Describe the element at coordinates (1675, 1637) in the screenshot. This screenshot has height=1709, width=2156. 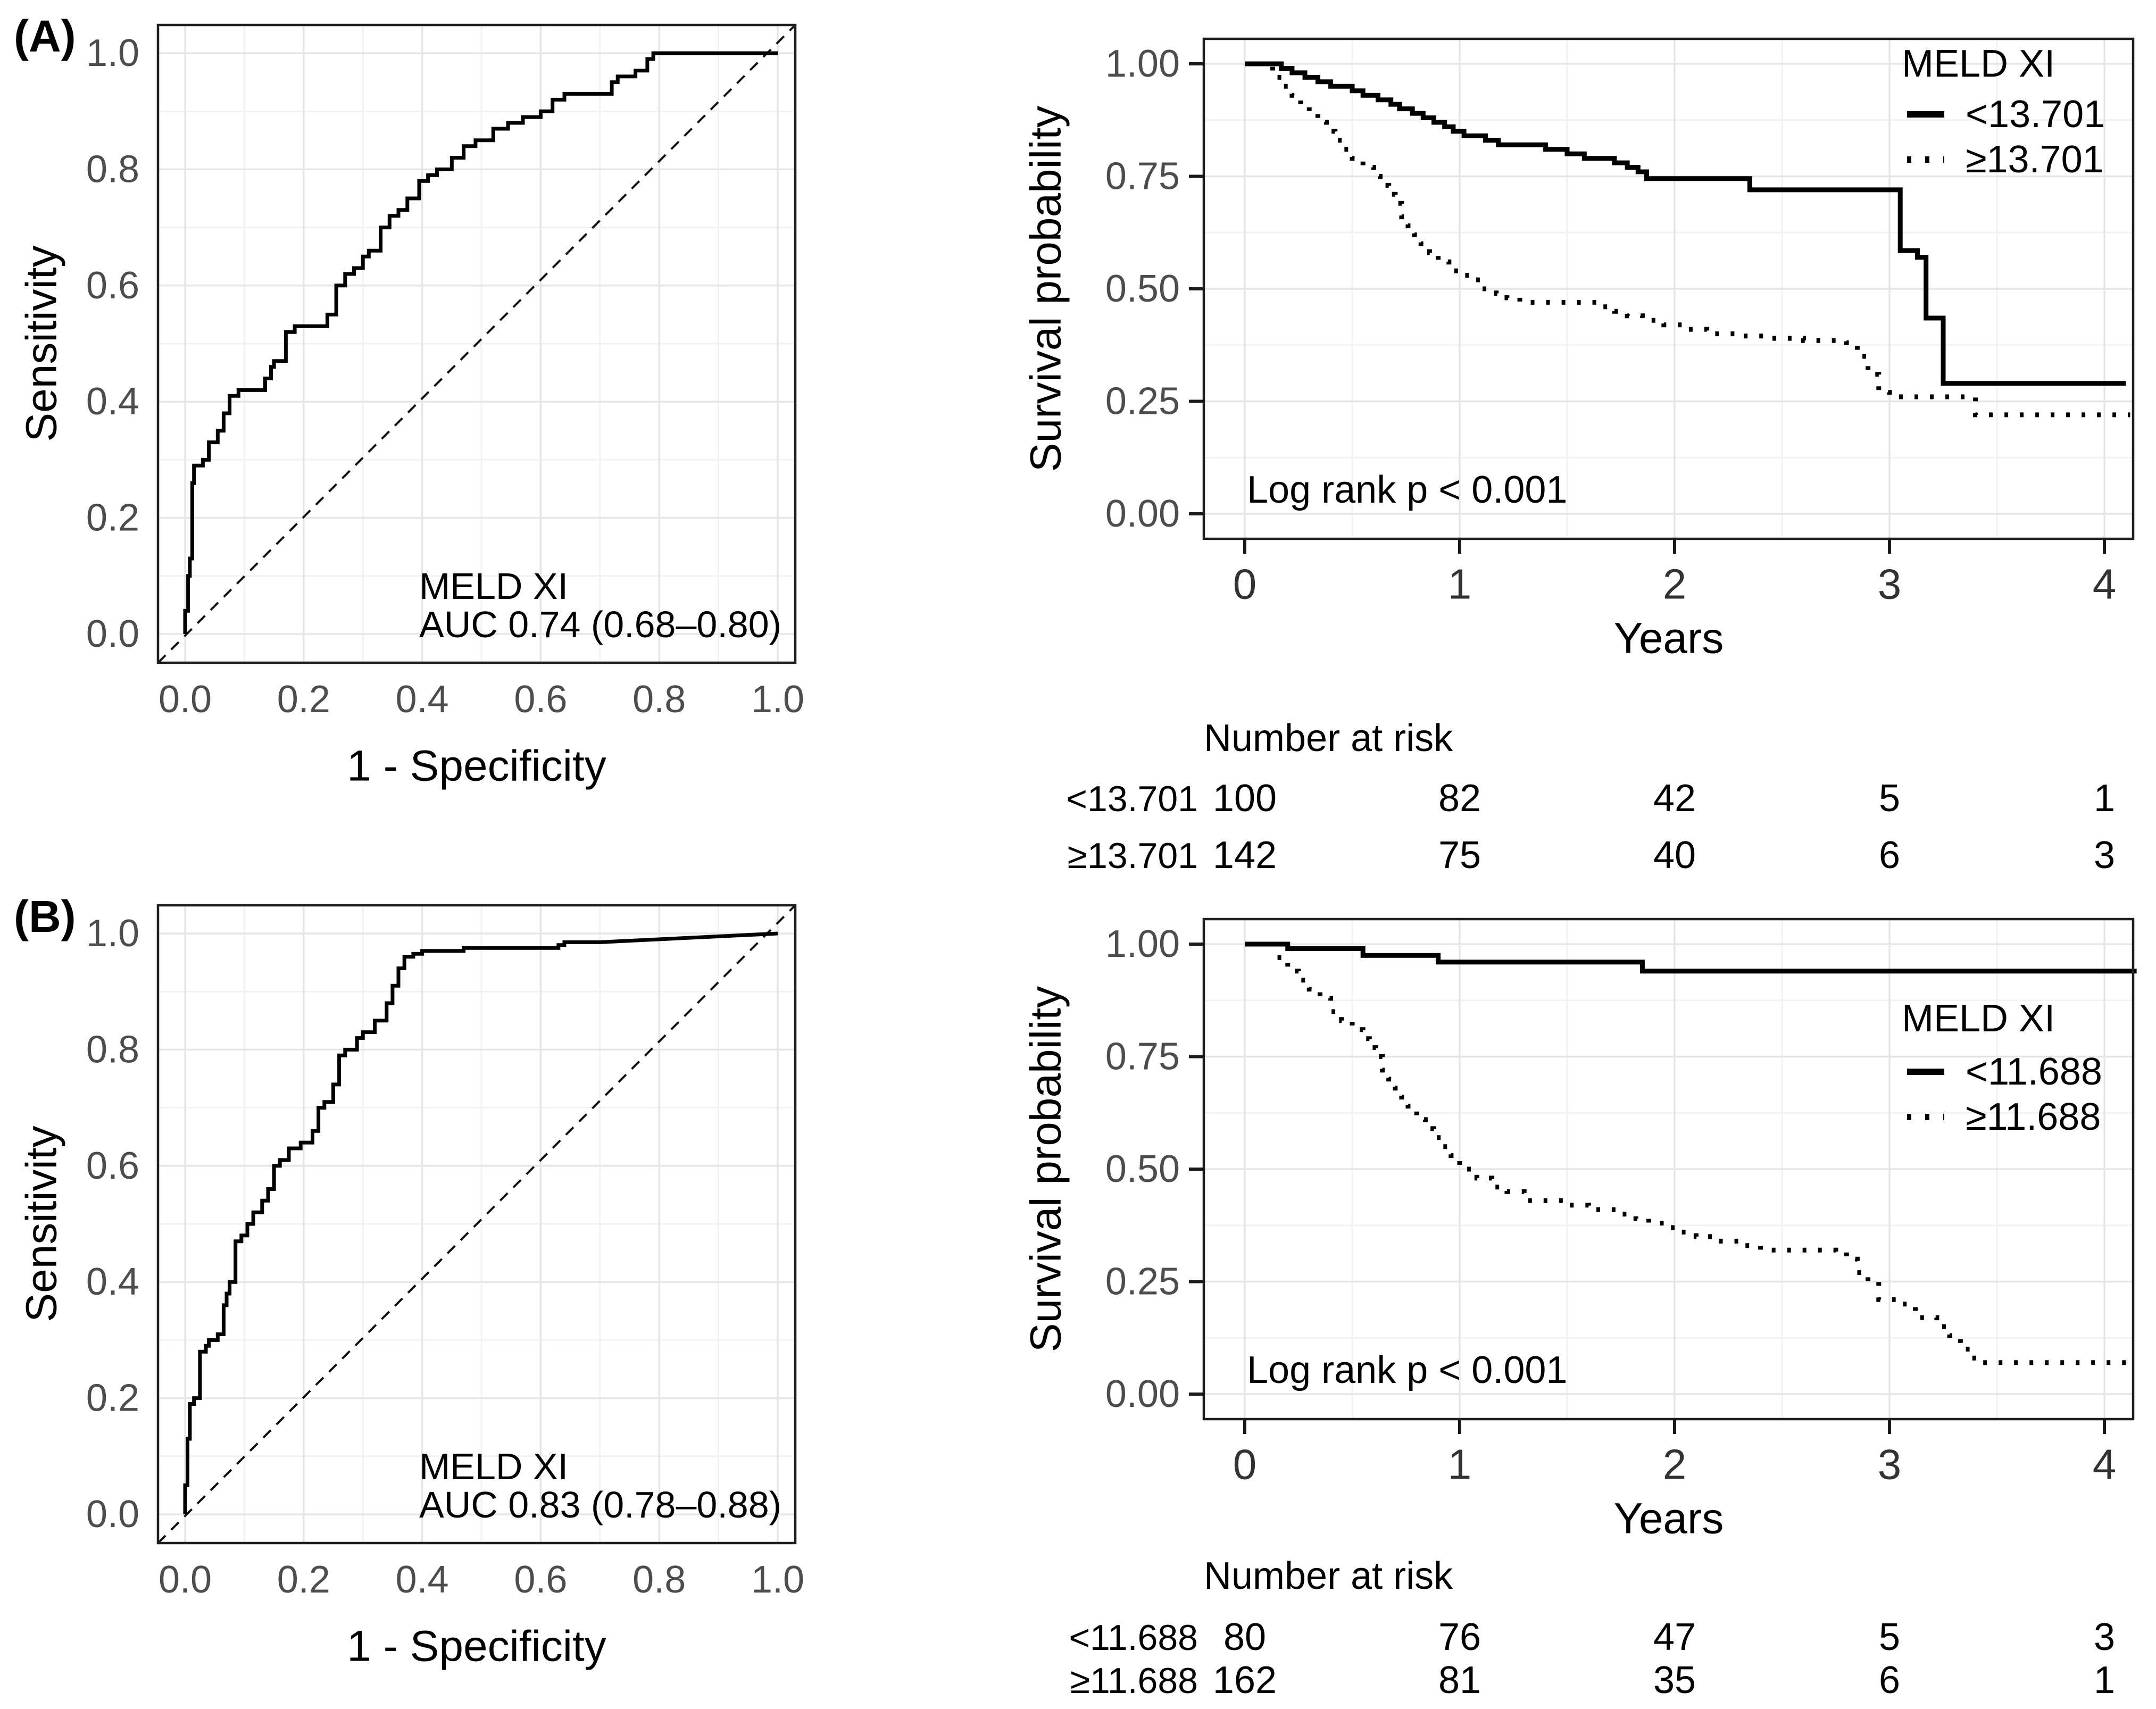
I see `risk-count: 47` at that location.